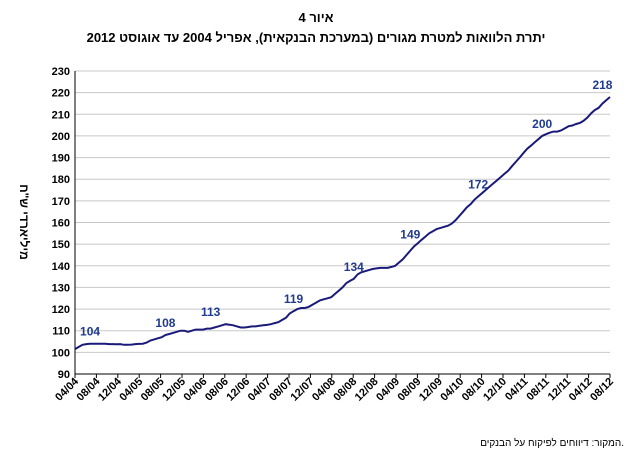 The image size is (632, 453). What do you see at coordinates (61, 310) in the screenshot?
I see `y-tick-label: 120` at bounding box center [61, 310].